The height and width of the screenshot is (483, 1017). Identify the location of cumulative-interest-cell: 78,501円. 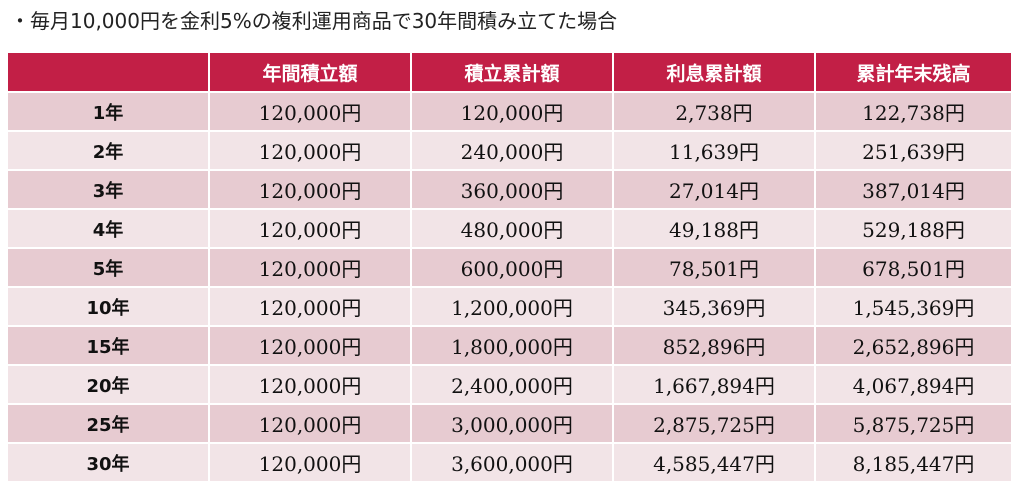
(714, 268).